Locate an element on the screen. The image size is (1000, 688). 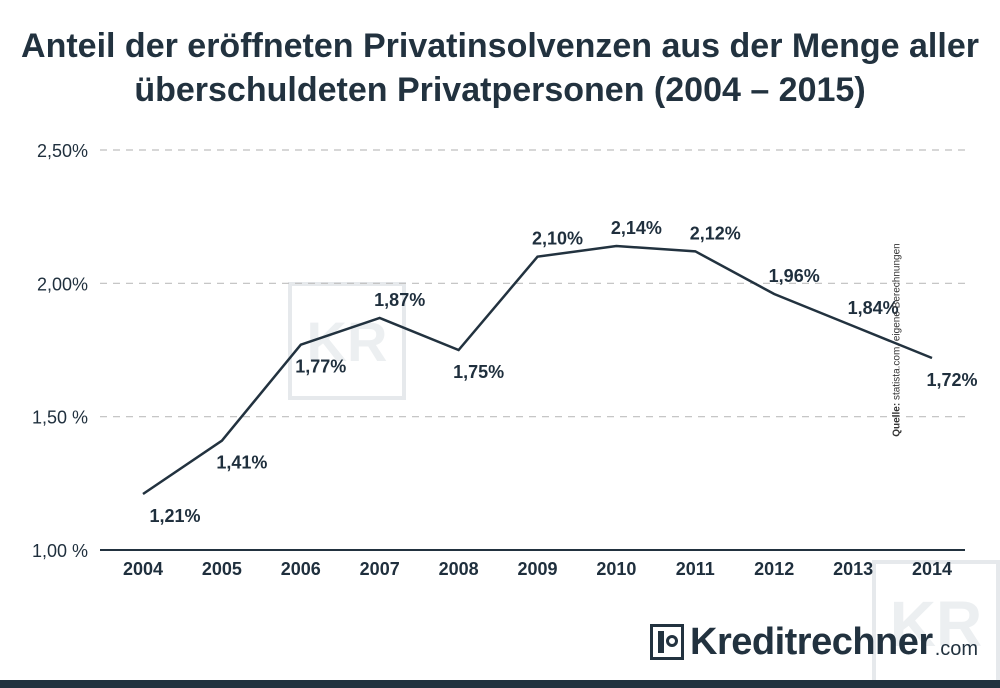
data-label: 1,75% is located at coordinates (478, 372).